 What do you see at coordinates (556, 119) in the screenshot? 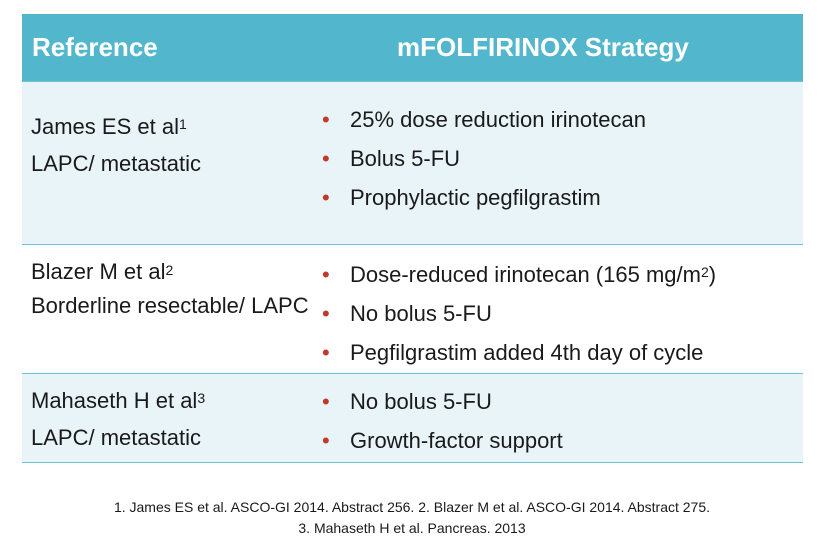
I see `list-item: • 25% dose reduction irinotecan` at bounding box center [556, 119].